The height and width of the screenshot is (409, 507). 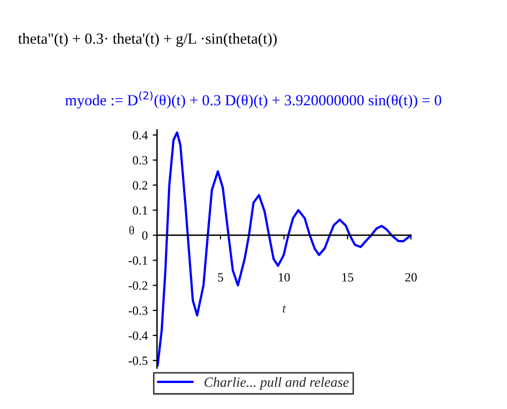 What do you see at coordinates (348, 277) in the screenshot?
I see `x-tick-label: 15` at bounding box center [348, 277].